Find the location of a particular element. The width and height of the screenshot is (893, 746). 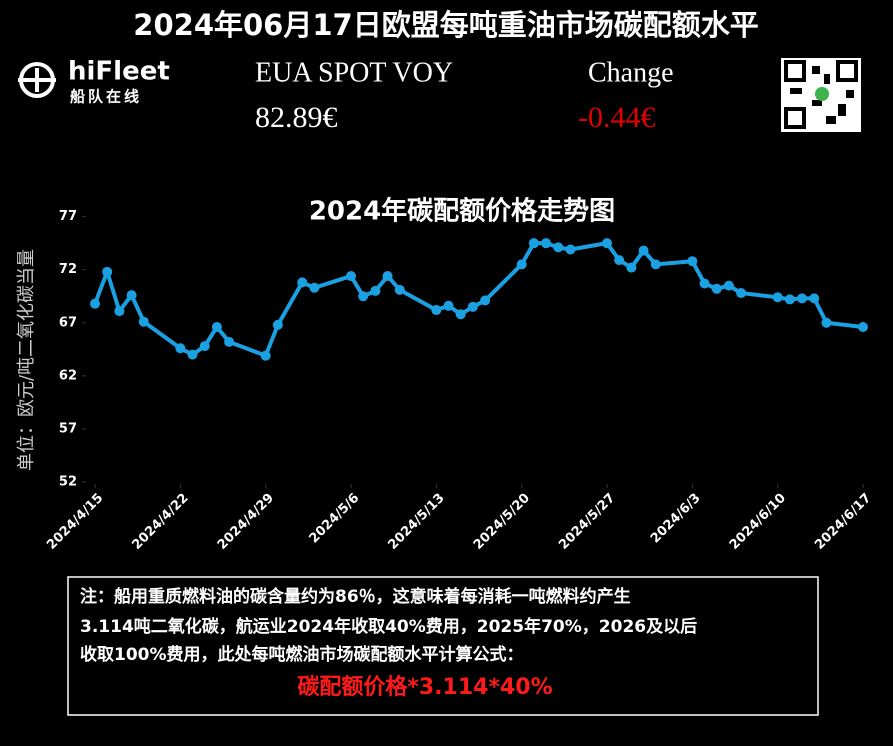

y-tick-label: 57 is located at coordinates (68, 428).